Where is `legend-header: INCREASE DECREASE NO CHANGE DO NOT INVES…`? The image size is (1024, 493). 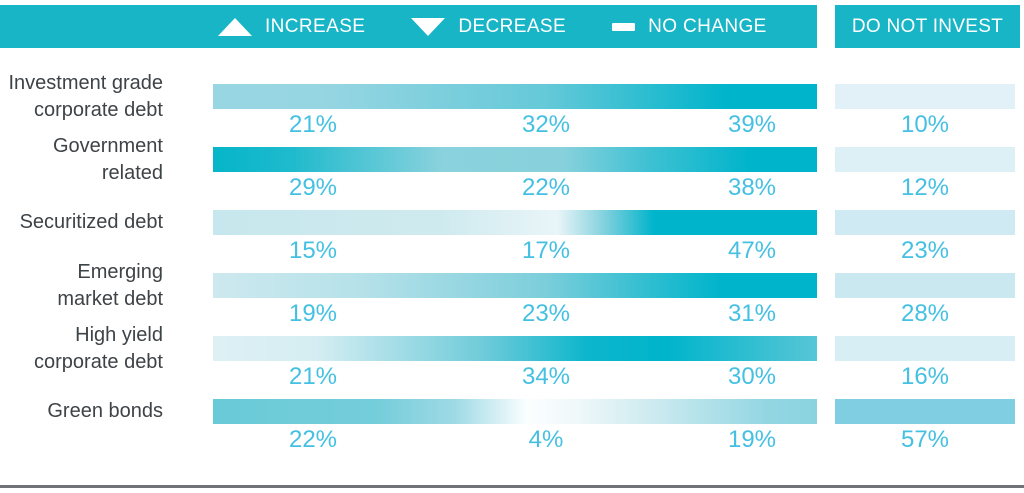 legend-header: INCREASE DECREASE NO CHANGE DO NOT INVES… is located at coordinates (512, 26).